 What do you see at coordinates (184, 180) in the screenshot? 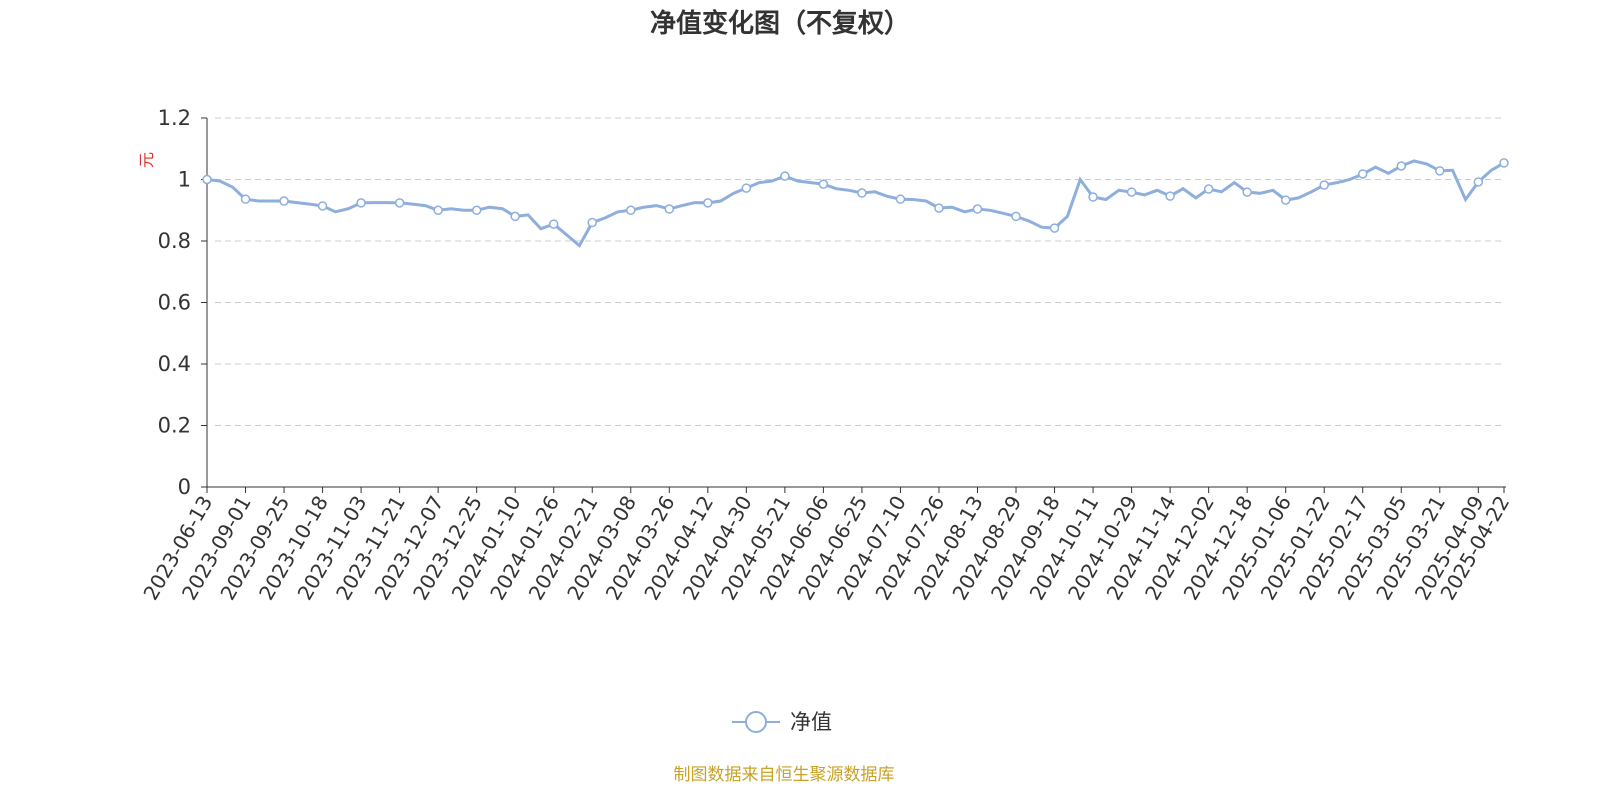
I see `y-tick-label: 1` at bounding box center [184, 180].